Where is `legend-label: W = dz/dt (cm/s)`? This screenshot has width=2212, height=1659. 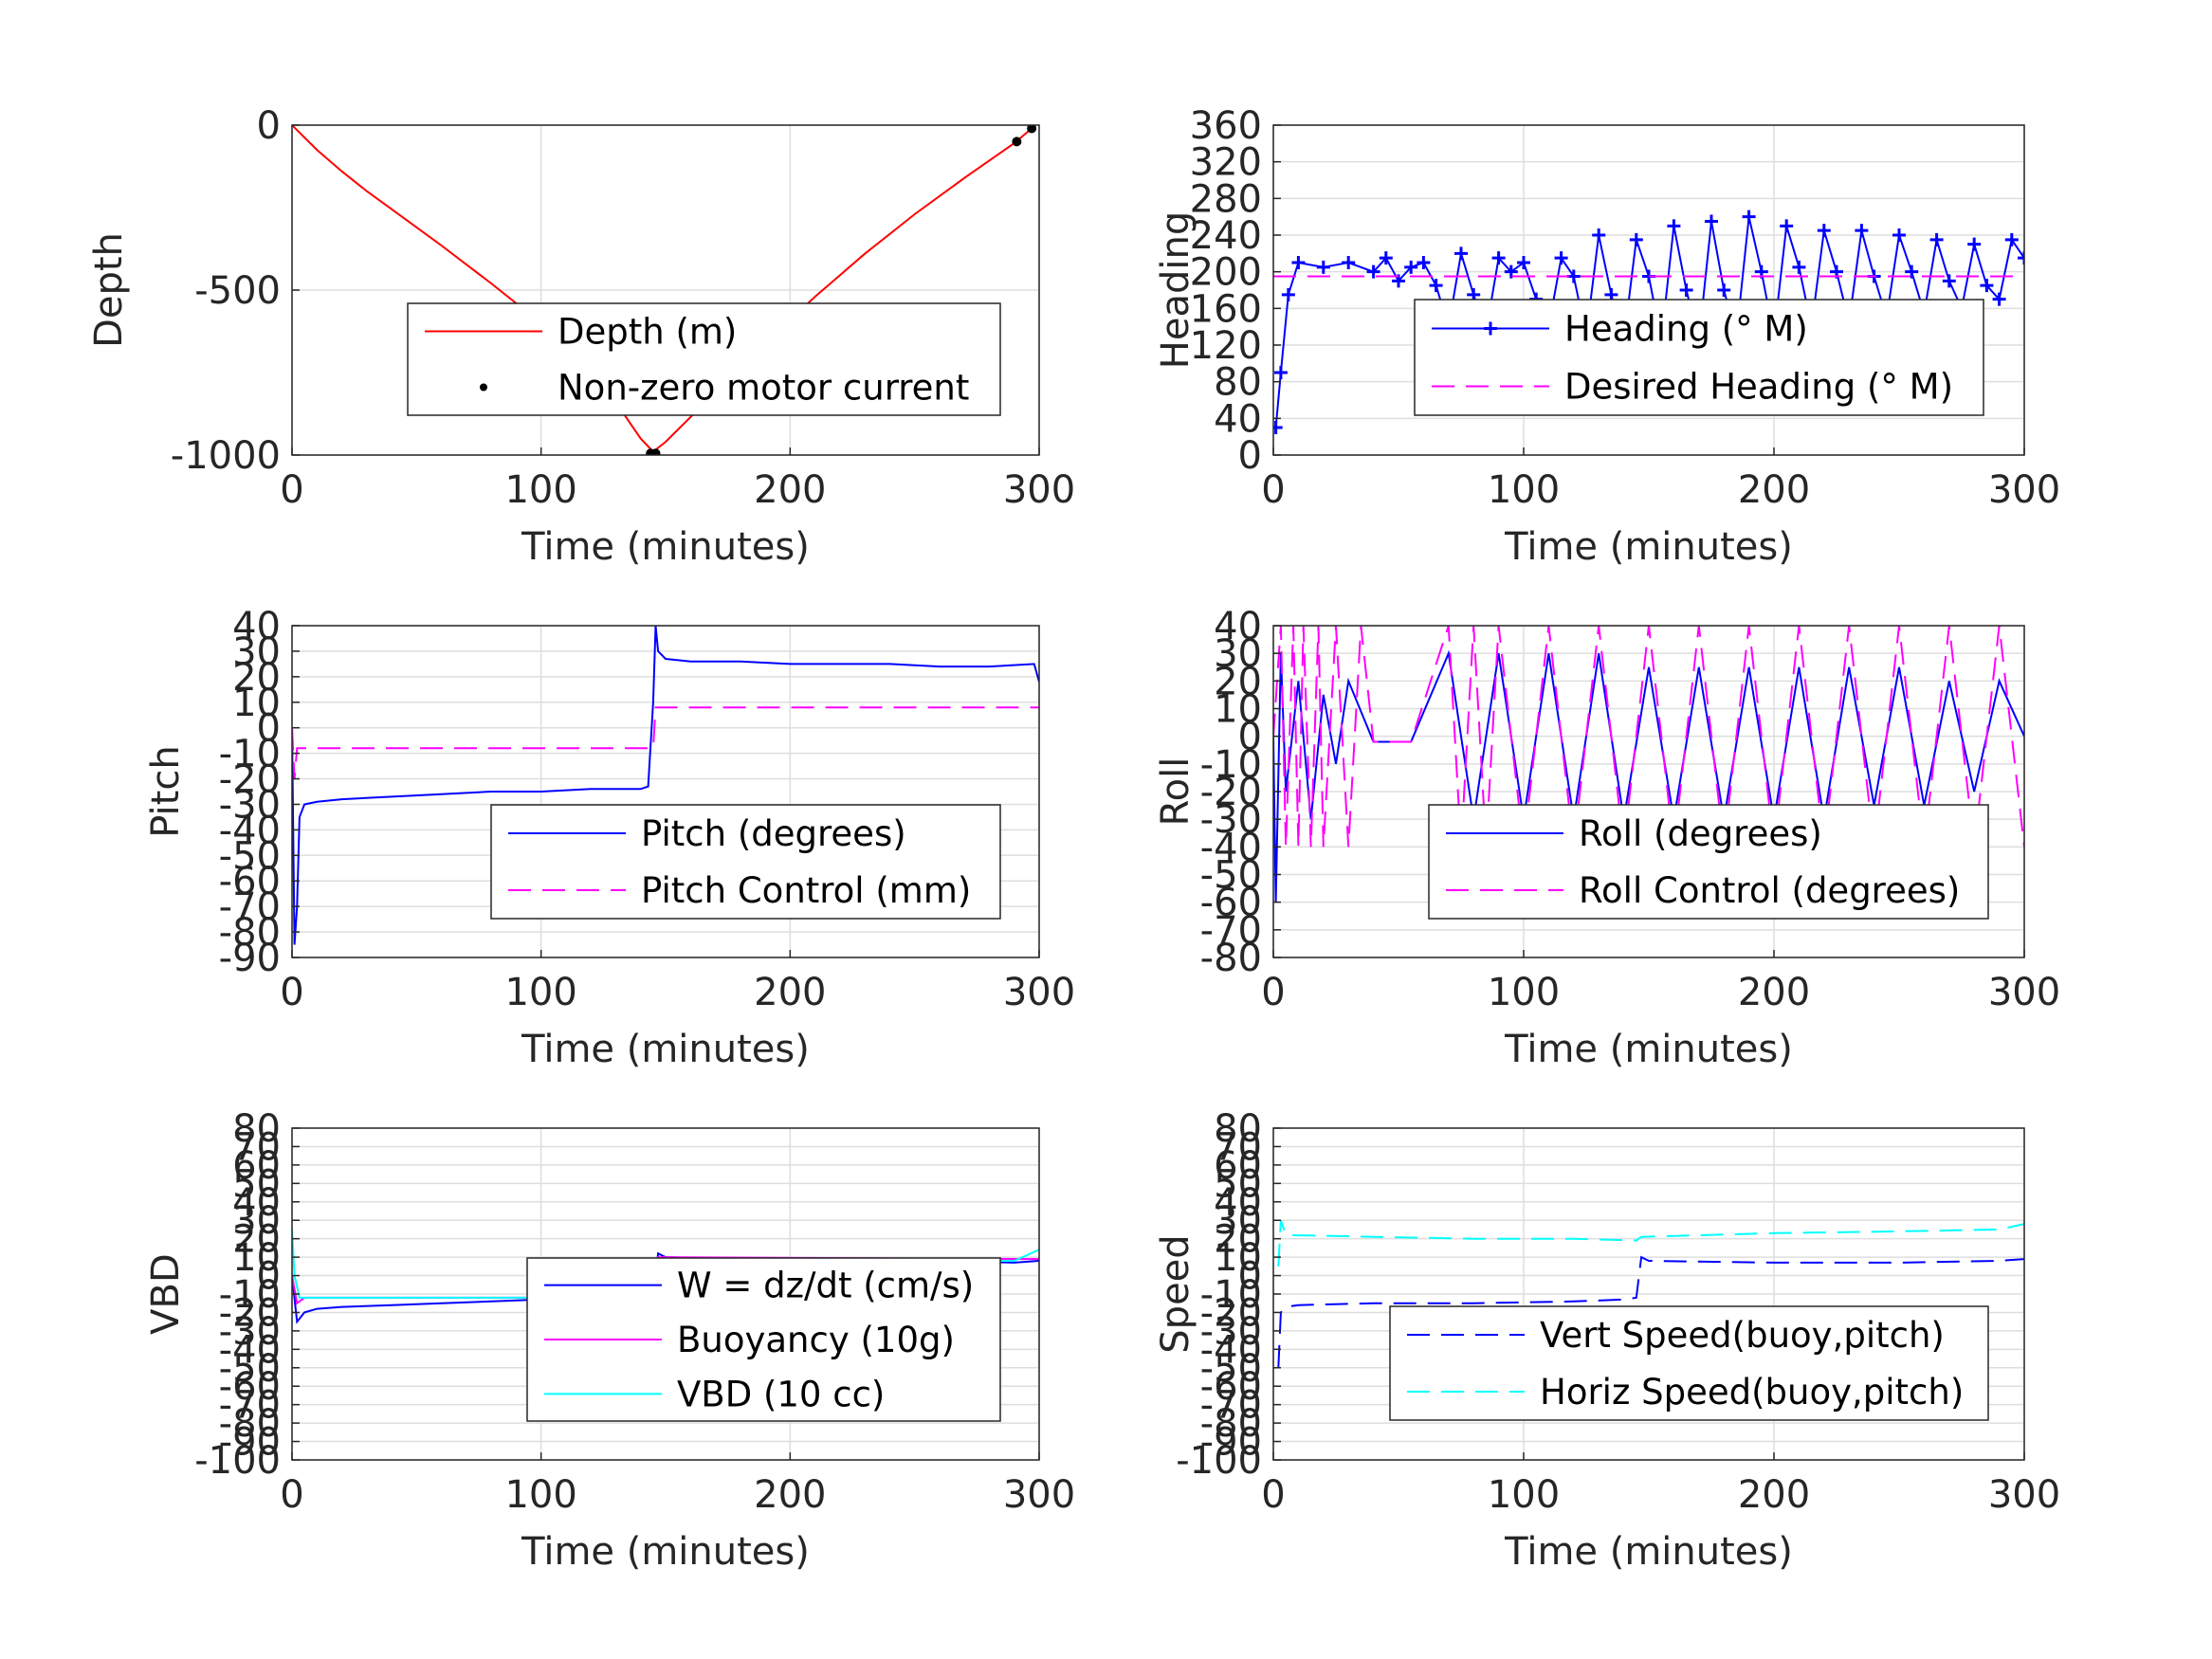 legend-label: W = dz/dt (cm/s) is located at coordinates (825, 1286).